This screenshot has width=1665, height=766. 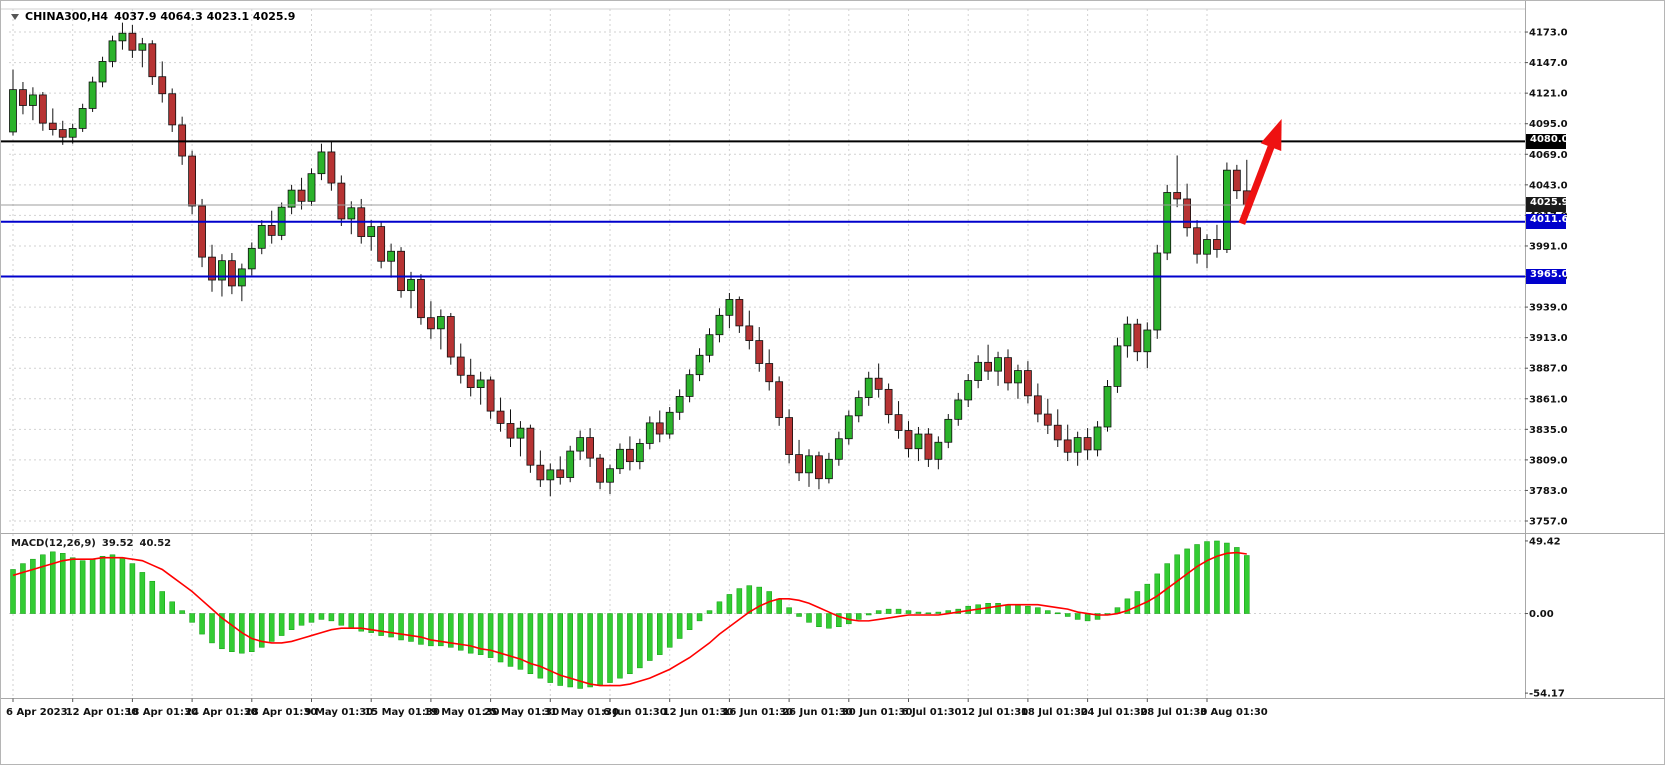 I want to click on resistance-price-badge: 4080.0, so click(x=1547, y=141).